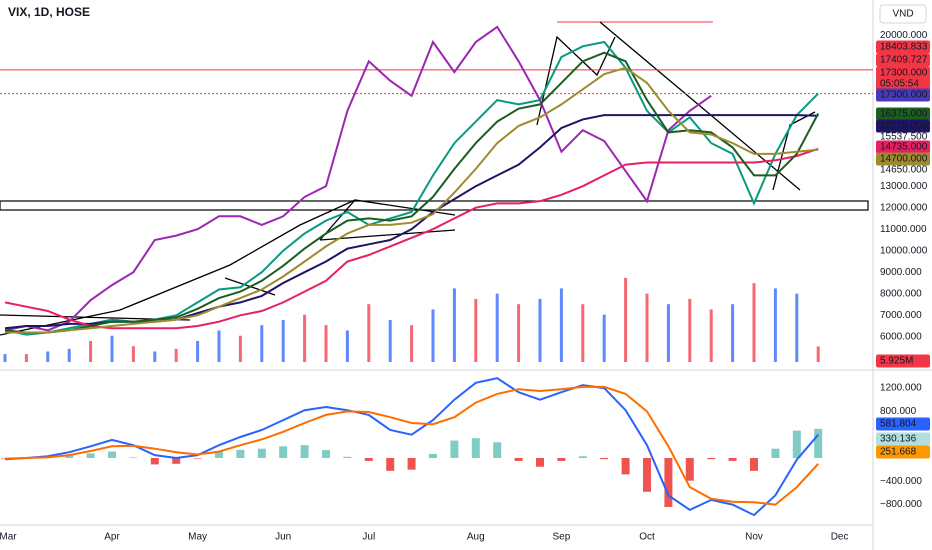  Describe the element at coordinates (901, 481) in the screenshot. I see `y-tick-label: −400.000` at that location.